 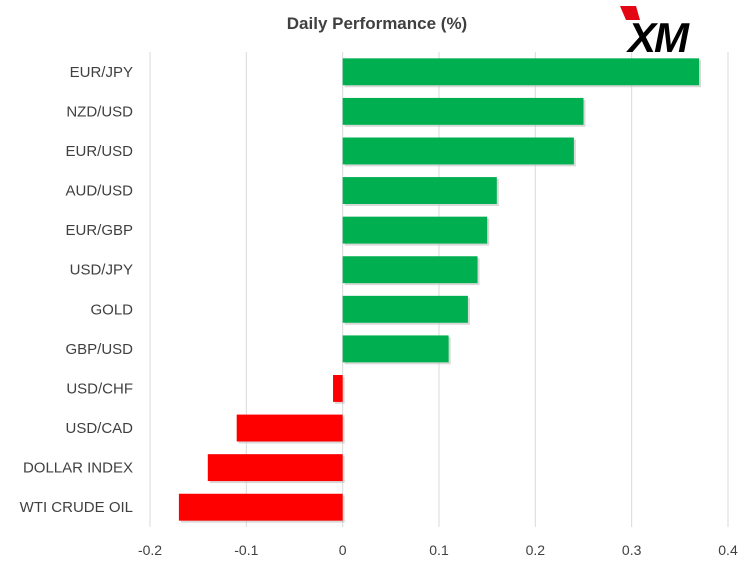 What do you see at coordinates (728, 550) in the screenshot?
I see `x-tick-label: 0.4` at bounding box center [728, 550].